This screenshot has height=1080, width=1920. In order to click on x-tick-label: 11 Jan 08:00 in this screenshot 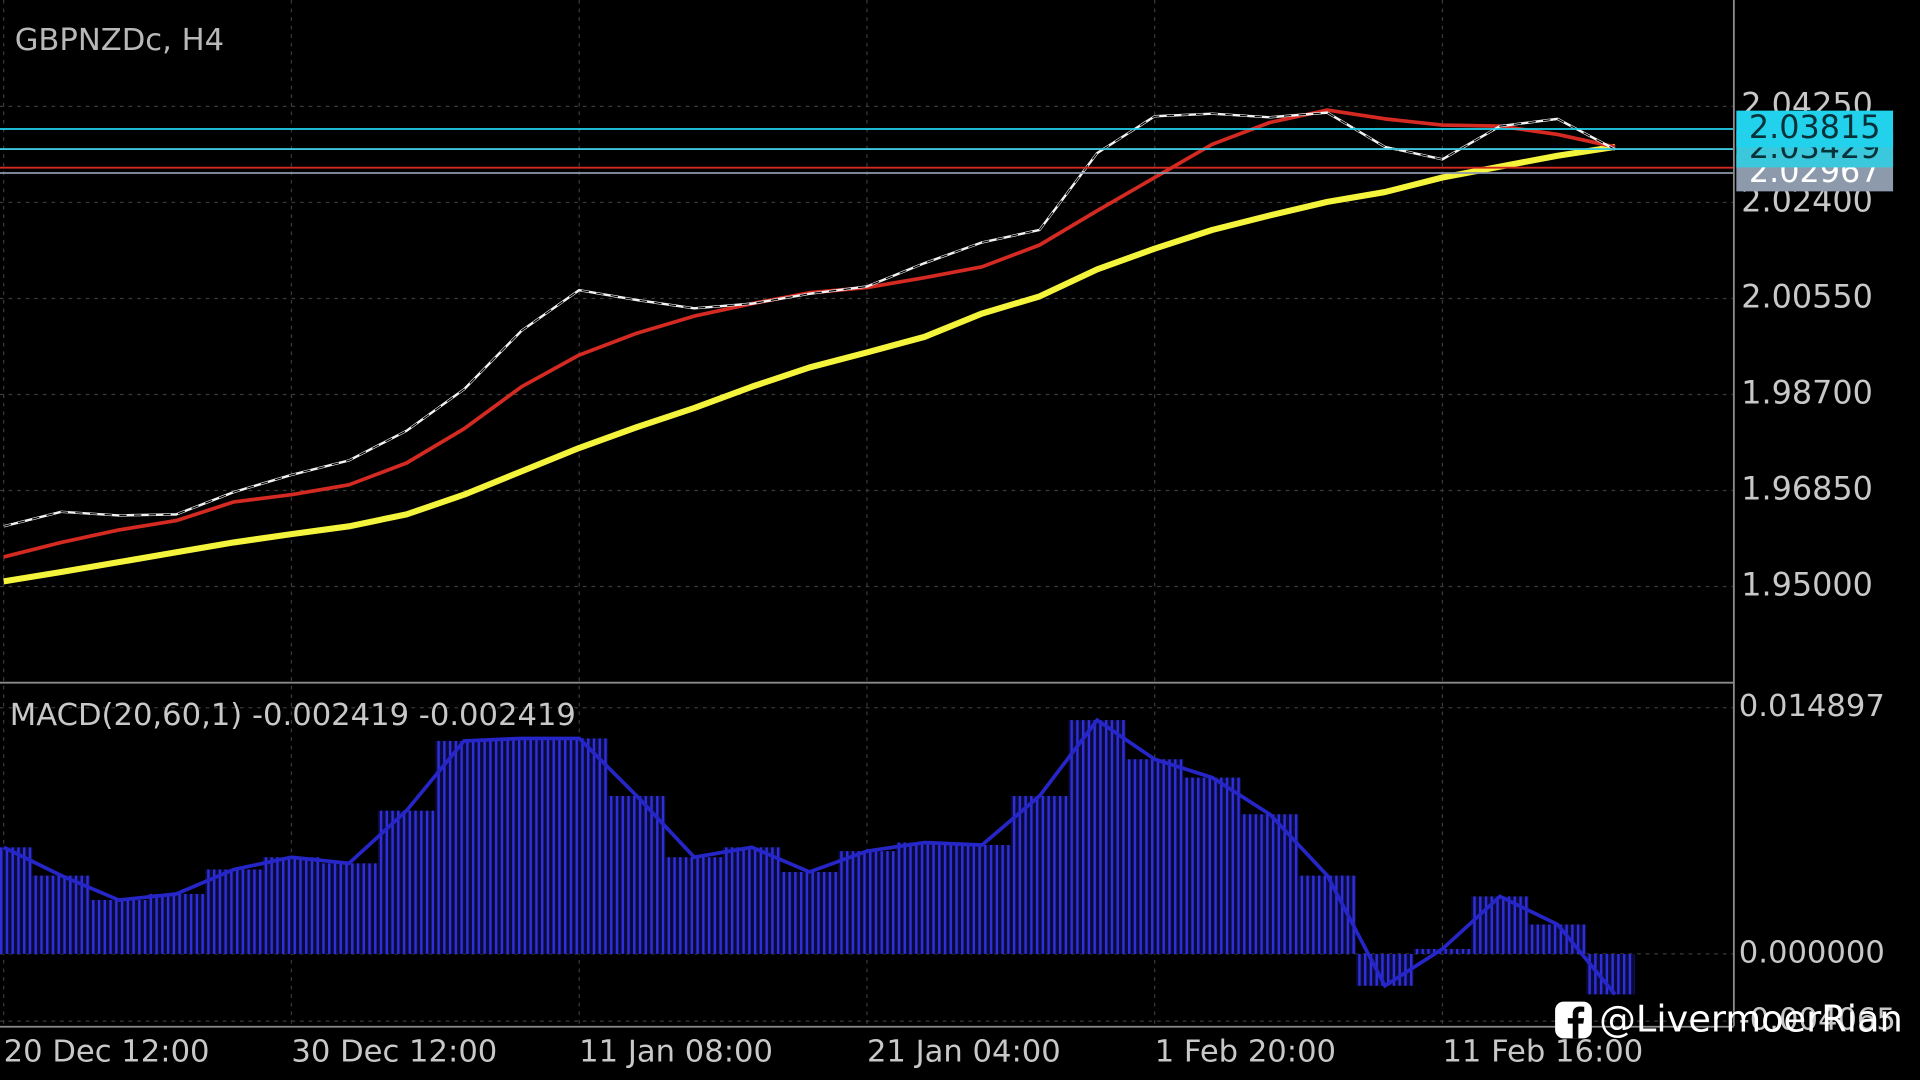, I will do `click(676, 1052)`.